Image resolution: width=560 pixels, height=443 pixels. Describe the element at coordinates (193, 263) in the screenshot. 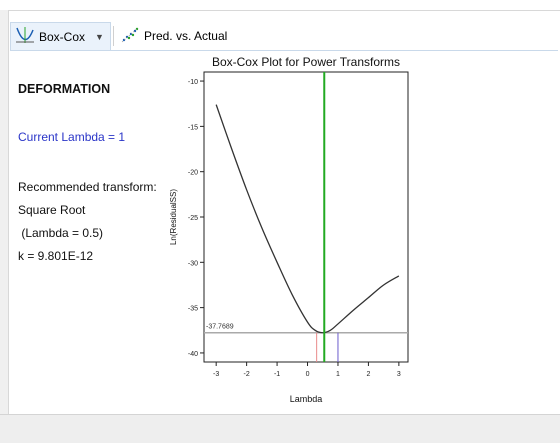

I see `y-tick-label: -30` at that location.